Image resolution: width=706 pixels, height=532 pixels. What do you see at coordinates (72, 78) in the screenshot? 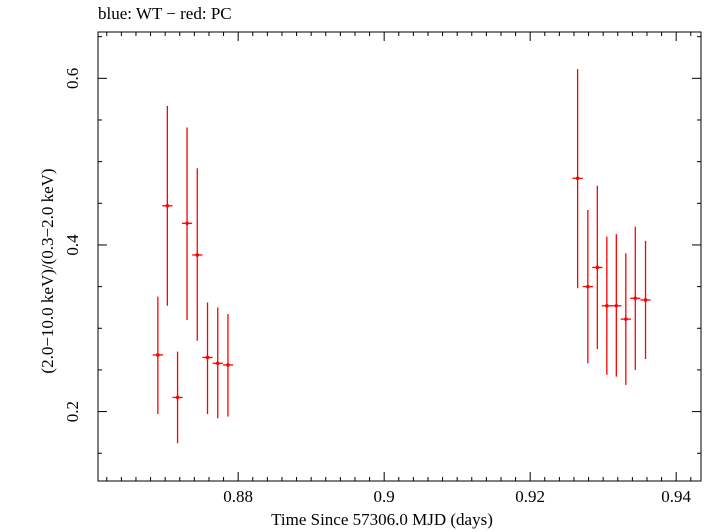
I see `y-tick-label: 0.6` at bounding box center [72, 78].